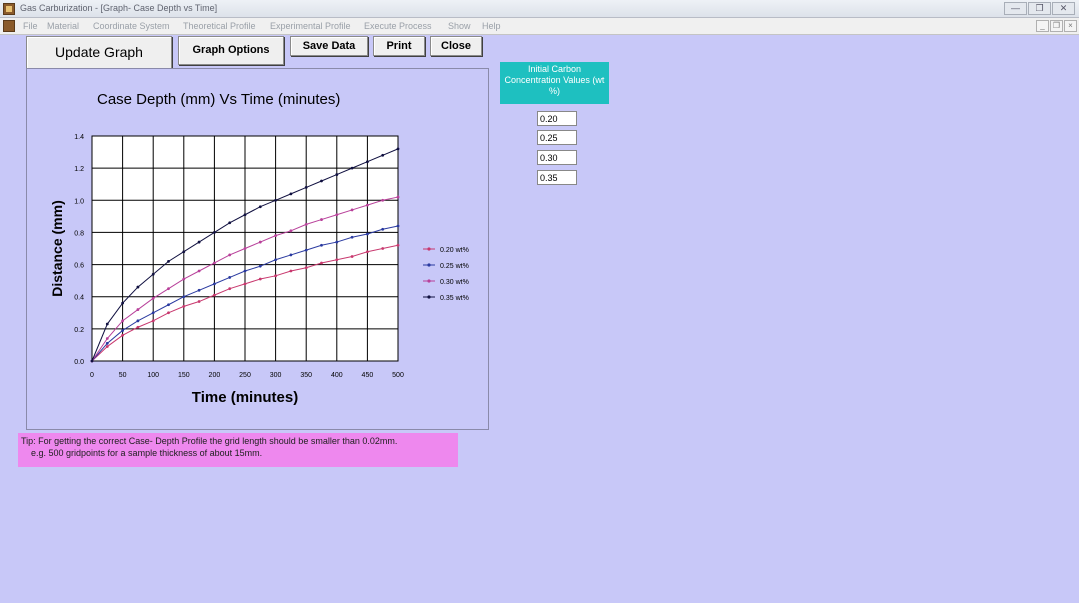 The width and height of the screenshot is (1079, 603). What do you see at coordinates (456, 46) in the screenshot?
I see `close-button: Close` at bounding box center [456, 46].